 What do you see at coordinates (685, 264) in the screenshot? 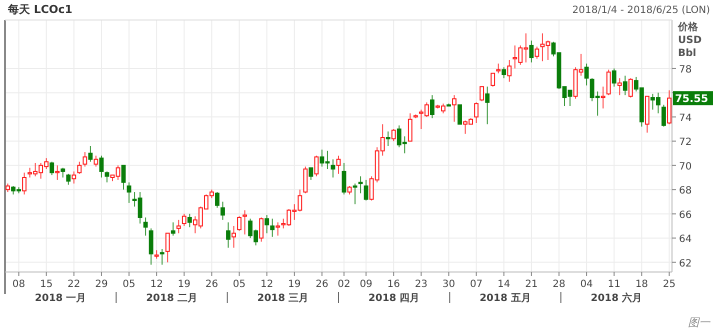
I see `y-tick-label: 62` at bounding box center [685, 264].